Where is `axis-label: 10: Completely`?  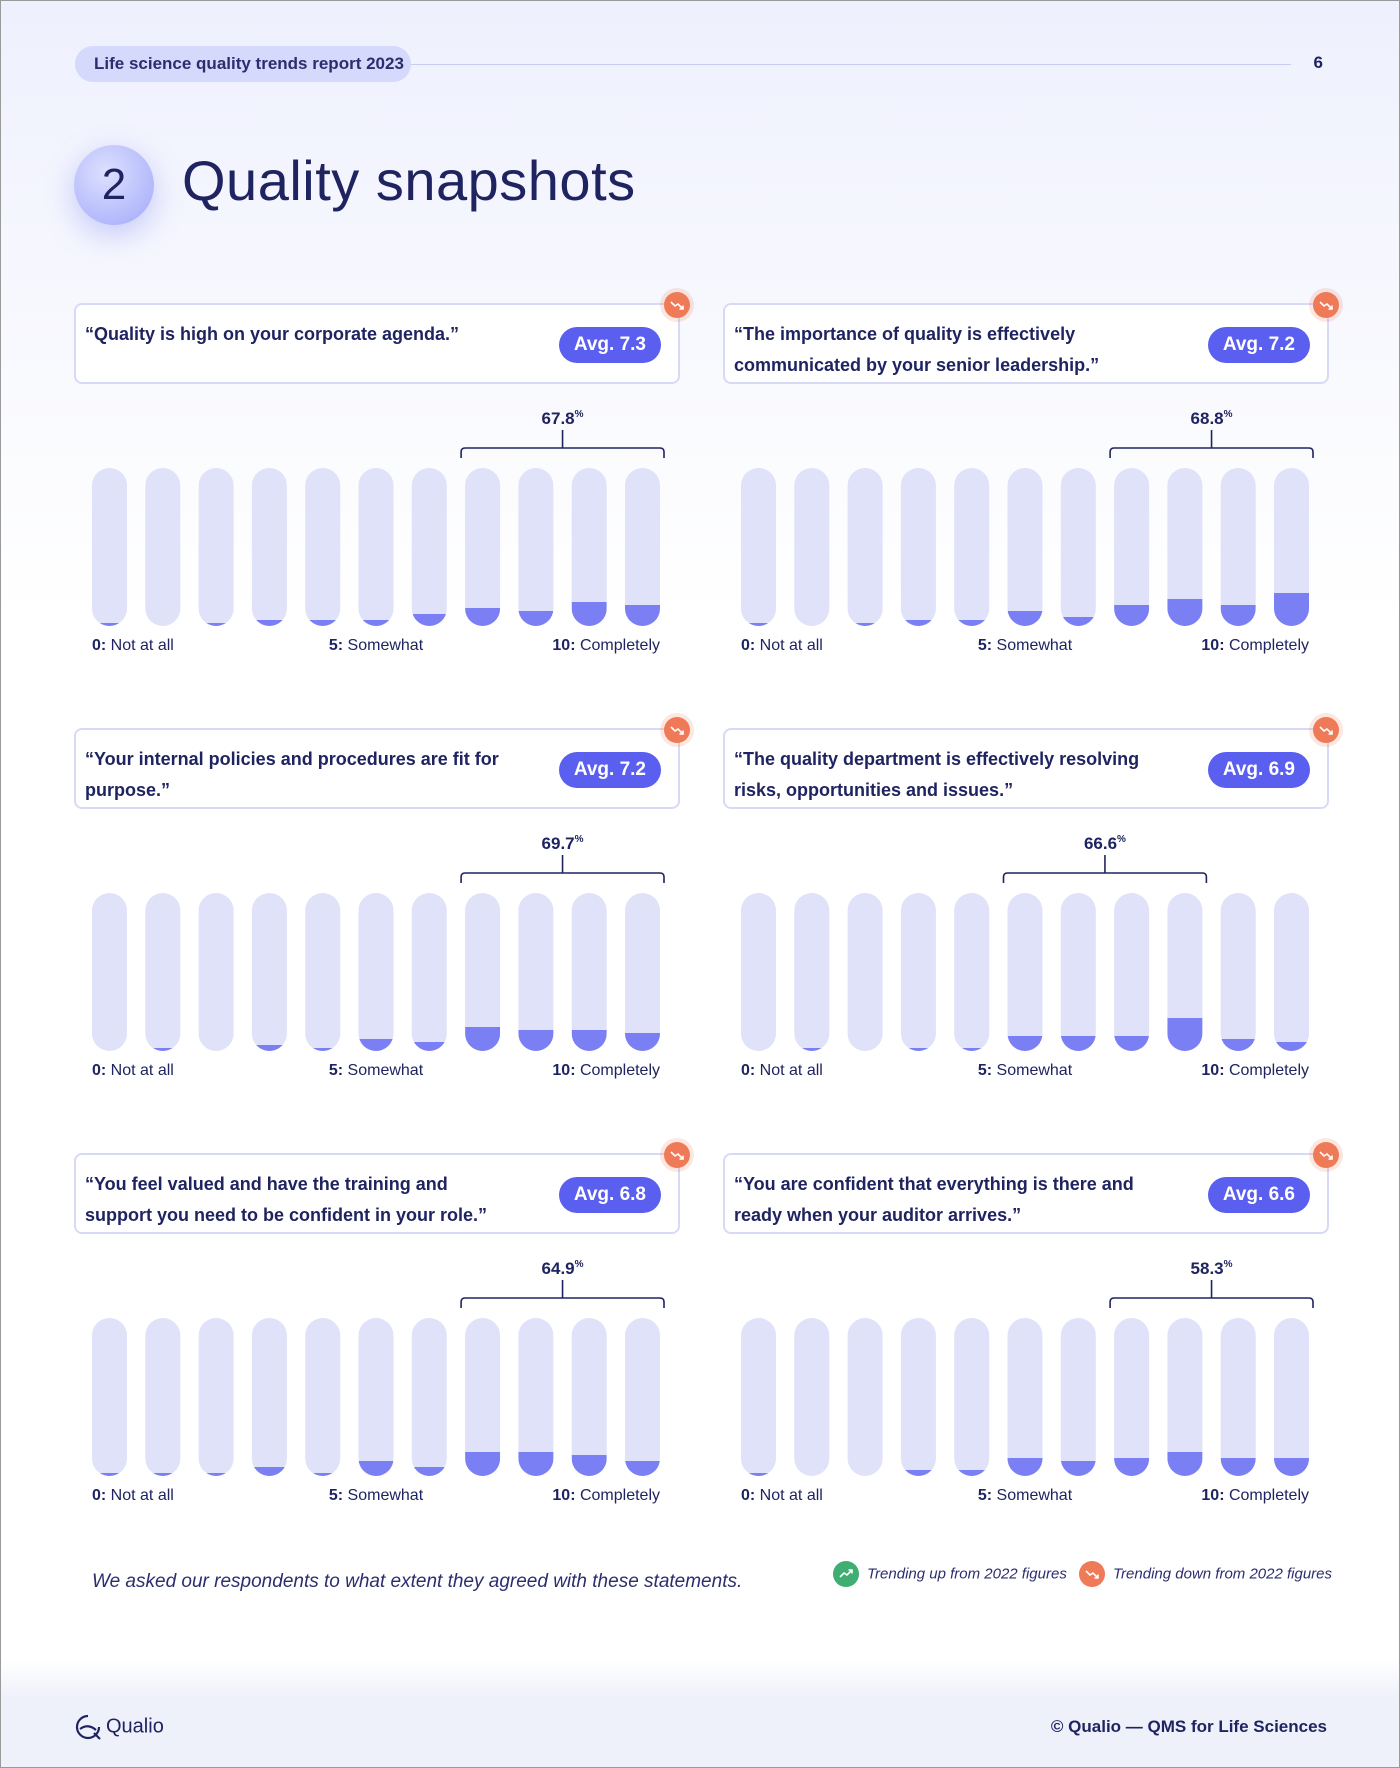 axis-label: 10: Completely is located at coordinates (1255, 1070).